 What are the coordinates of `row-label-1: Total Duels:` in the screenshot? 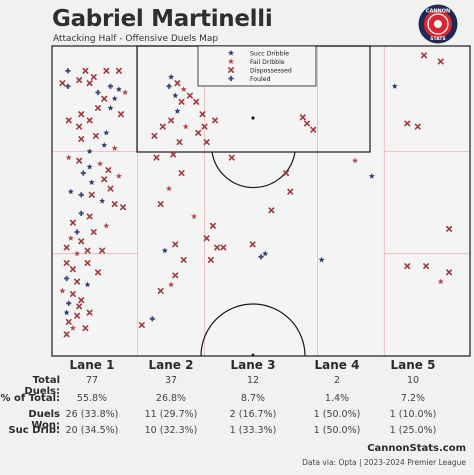 It's located at (42, 386).